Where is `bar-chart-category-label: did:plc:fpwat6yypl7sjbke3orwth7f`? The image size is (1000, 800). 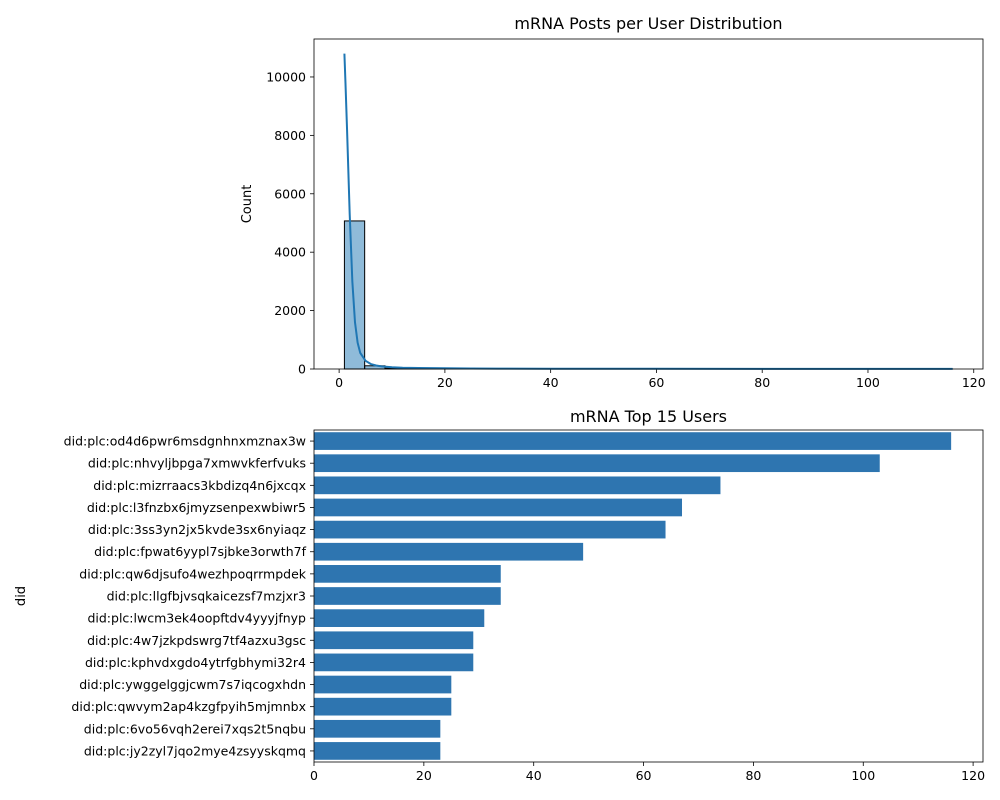 bar-chart-category-label: did:plc:fpwat6yypl7sjbke3orwth7f is located at coordinates (200, 551).